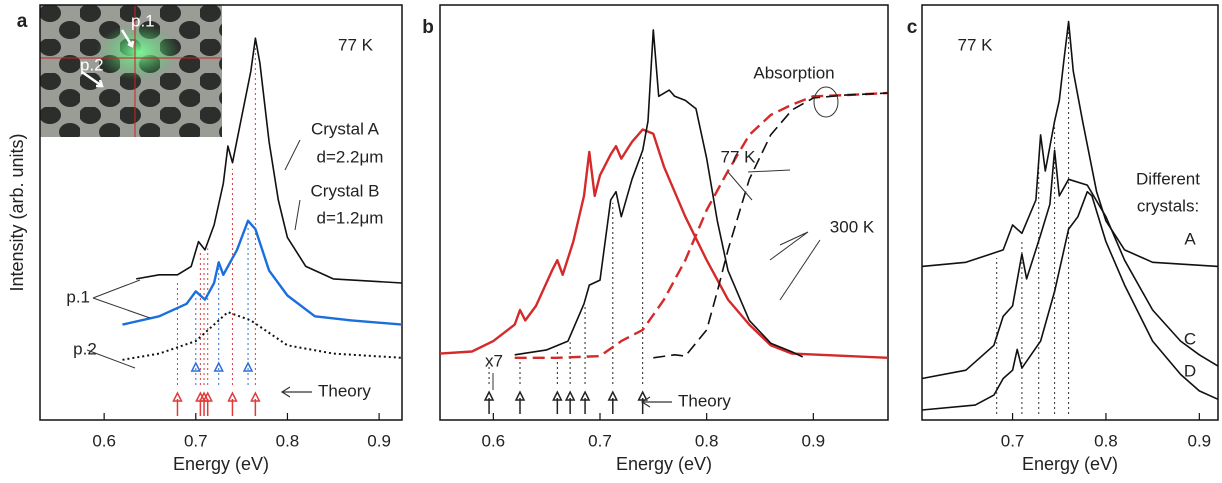  I want to click on annotation: Absorption, so click(793, 72).